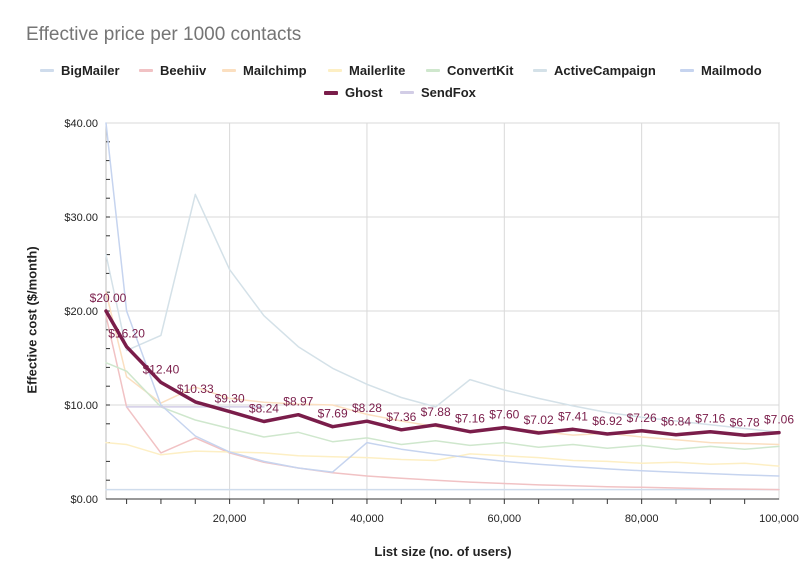 The height and width of the screenshot is (585, 807). Describe the element at coordinates (81, 218) in the screenshot. I see `y-tick-label: $30.00` at that location.